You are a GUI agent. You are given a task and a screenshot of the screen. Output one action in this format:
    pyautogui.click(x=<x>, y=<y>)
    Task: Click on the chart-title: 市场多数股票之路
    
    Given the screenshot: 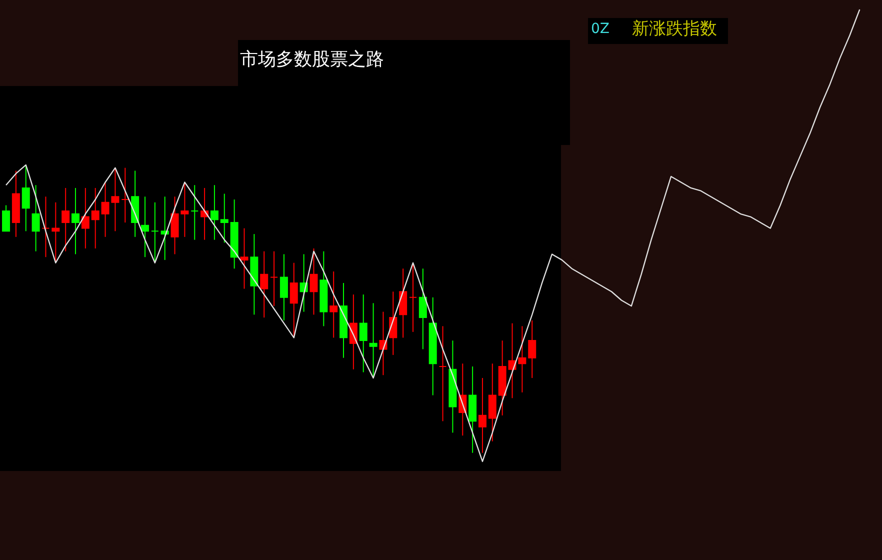 What is the action you would take?
    pyautogui.click(x=312, y=59)
    